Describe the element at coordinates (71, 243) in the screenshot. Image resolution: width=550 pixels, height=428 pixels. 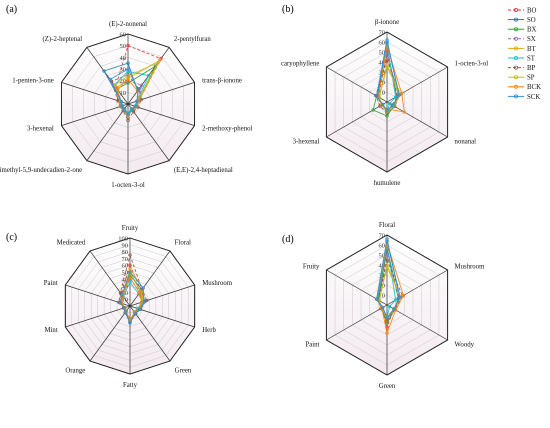
I see `axis-label: Medicated` at that location.